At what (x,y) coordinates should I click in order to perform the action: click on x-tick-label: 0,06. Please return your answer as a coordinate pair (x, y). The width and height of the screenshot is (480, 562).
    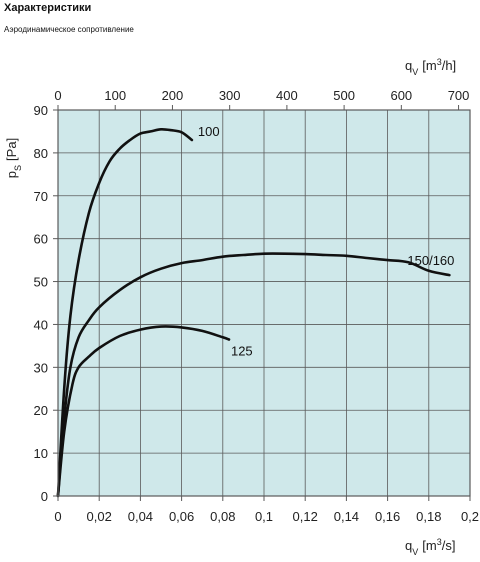
    Looking at the image, I should click on (181, 516).